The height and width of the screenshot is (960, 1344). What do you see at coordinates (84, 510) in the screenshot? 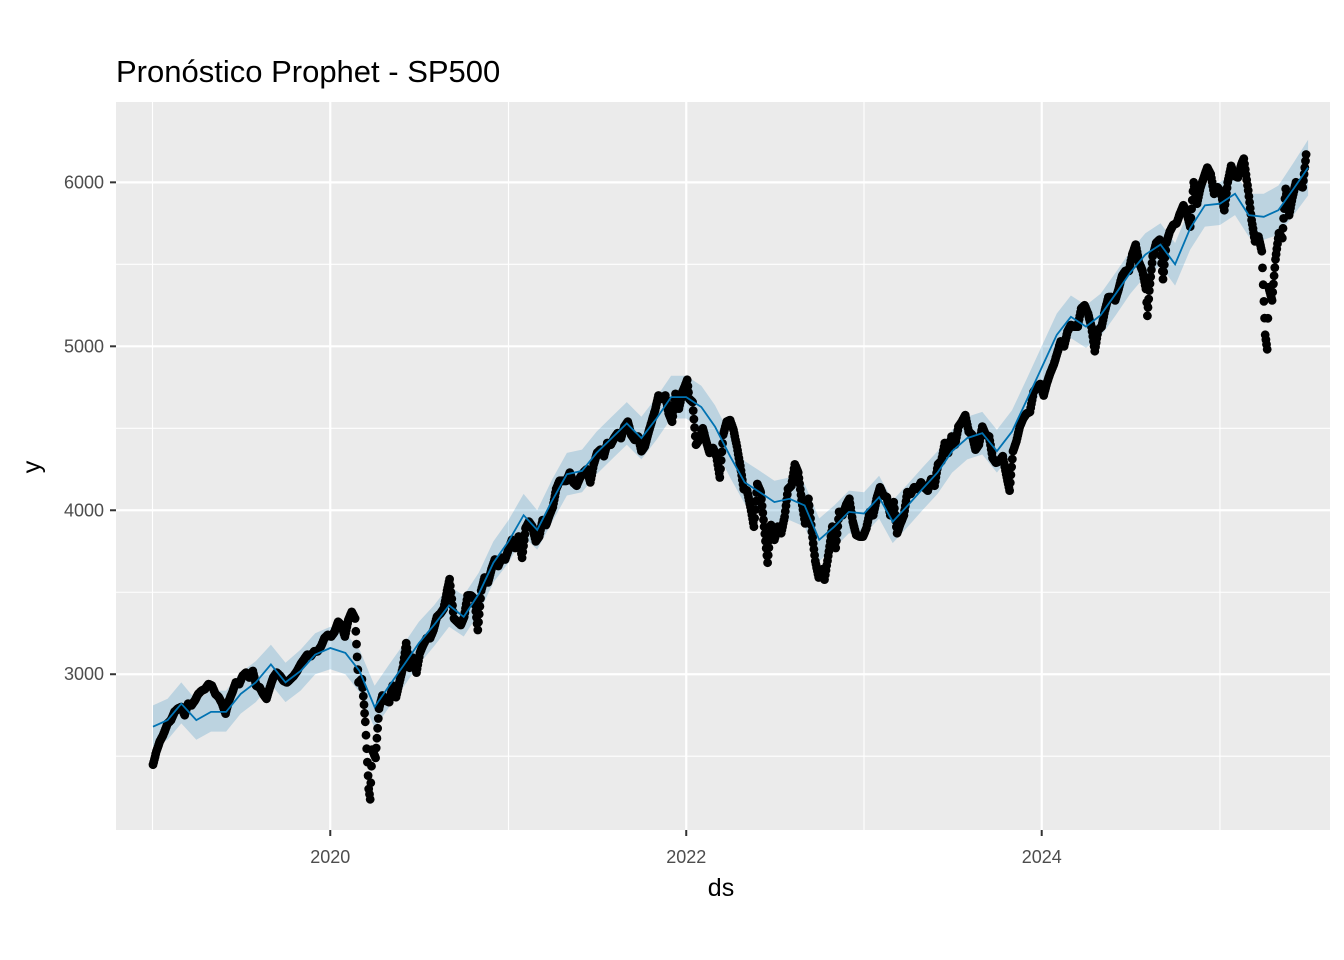
I see `y-tick-label: 4000` at bounding box center [84, 510].